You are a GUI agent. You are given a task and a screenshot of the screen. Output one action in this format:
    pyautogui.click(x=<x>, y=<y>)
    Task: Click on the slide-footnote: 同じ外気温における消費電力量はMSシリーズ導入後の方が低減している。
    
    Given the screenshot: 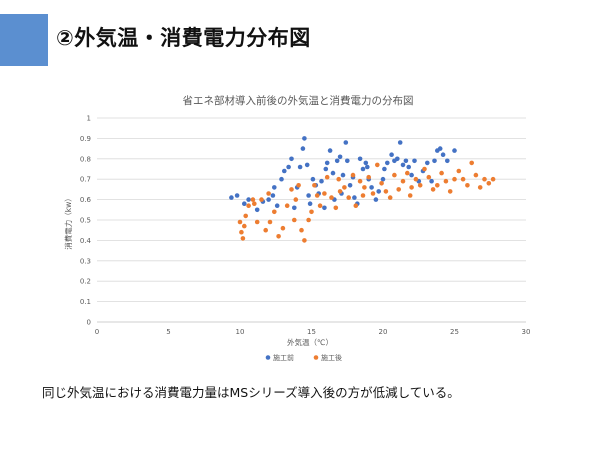 What is the action you would take?
    pyautogui.click(x=251, y=392)
    